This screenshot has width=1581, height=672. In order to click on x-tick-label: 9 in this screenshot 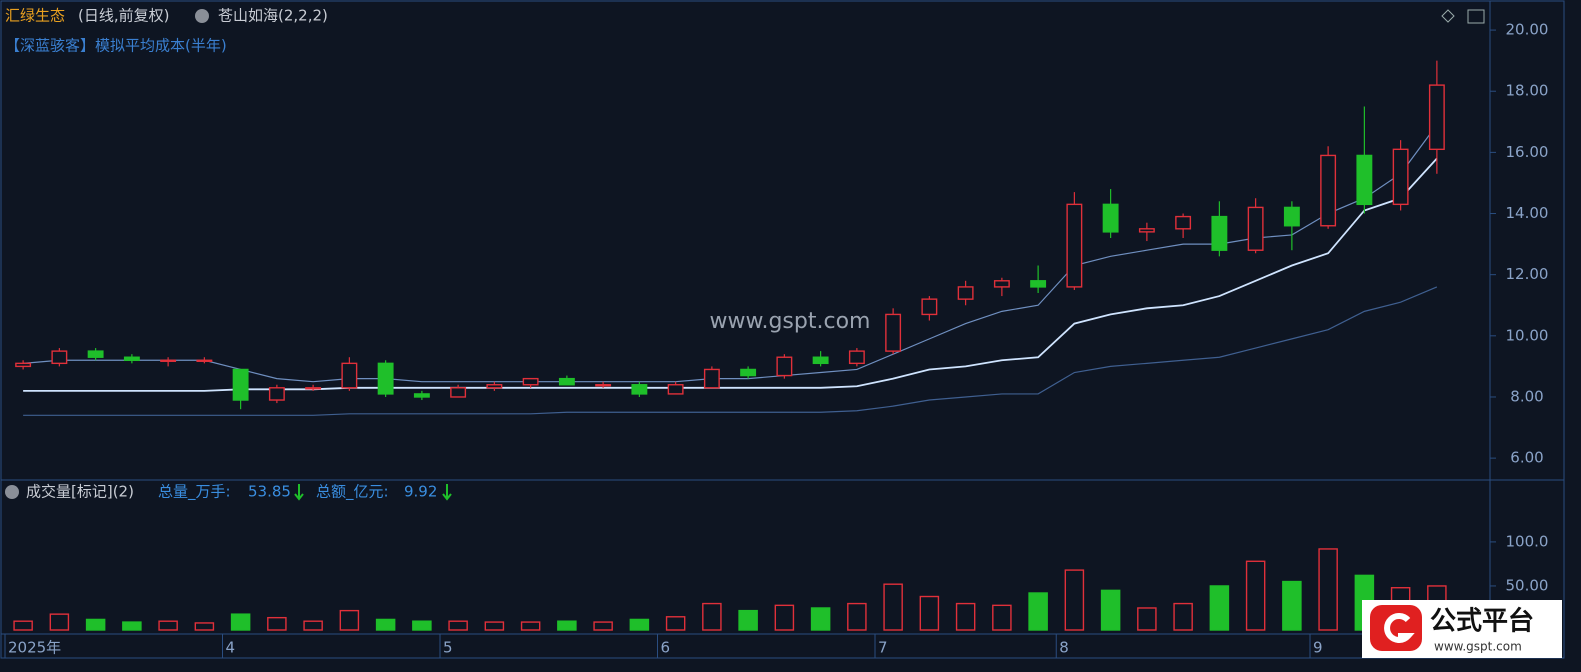, I will do `click(1318, 648)`.